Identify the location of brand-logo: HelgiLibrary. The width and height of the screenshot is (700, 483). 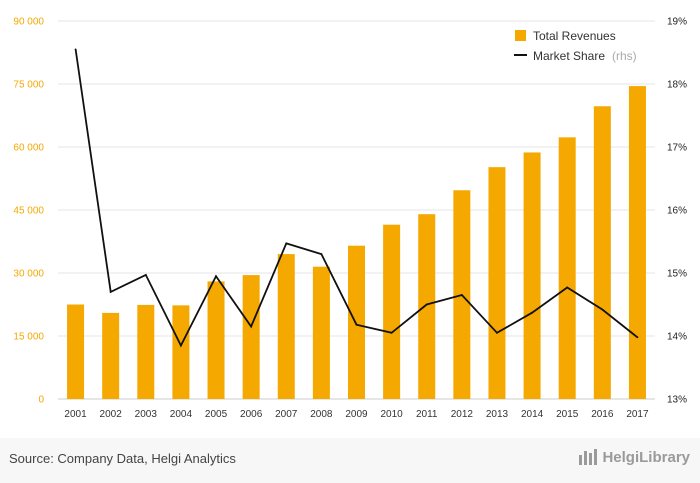
(634, 457).